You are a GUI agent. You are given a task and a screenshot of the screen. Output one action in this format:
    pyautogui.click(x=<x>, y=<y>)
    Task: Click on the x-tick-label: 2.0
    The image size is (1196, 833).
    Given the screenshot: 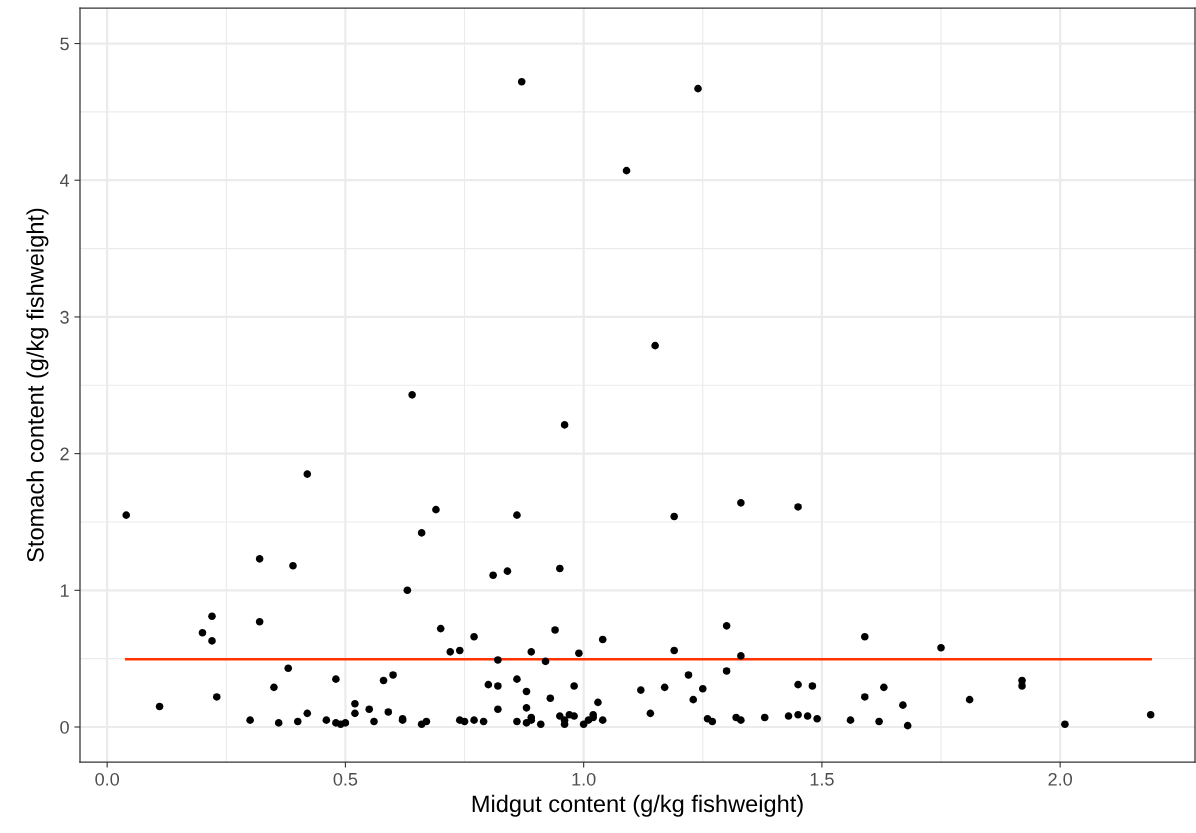 What is the action you would take?
    pyautogui.click(x=1060, y=779)
    